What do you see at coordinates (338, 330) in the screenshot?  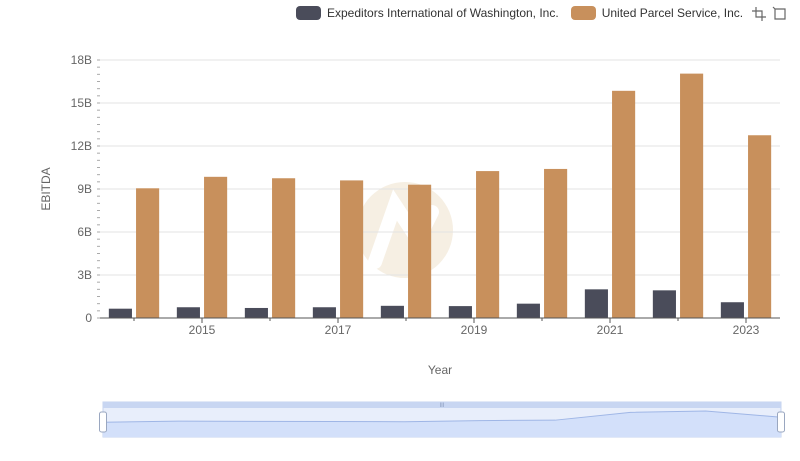 I see `x-tick-label: 2017` at bounding box center [338, 330].